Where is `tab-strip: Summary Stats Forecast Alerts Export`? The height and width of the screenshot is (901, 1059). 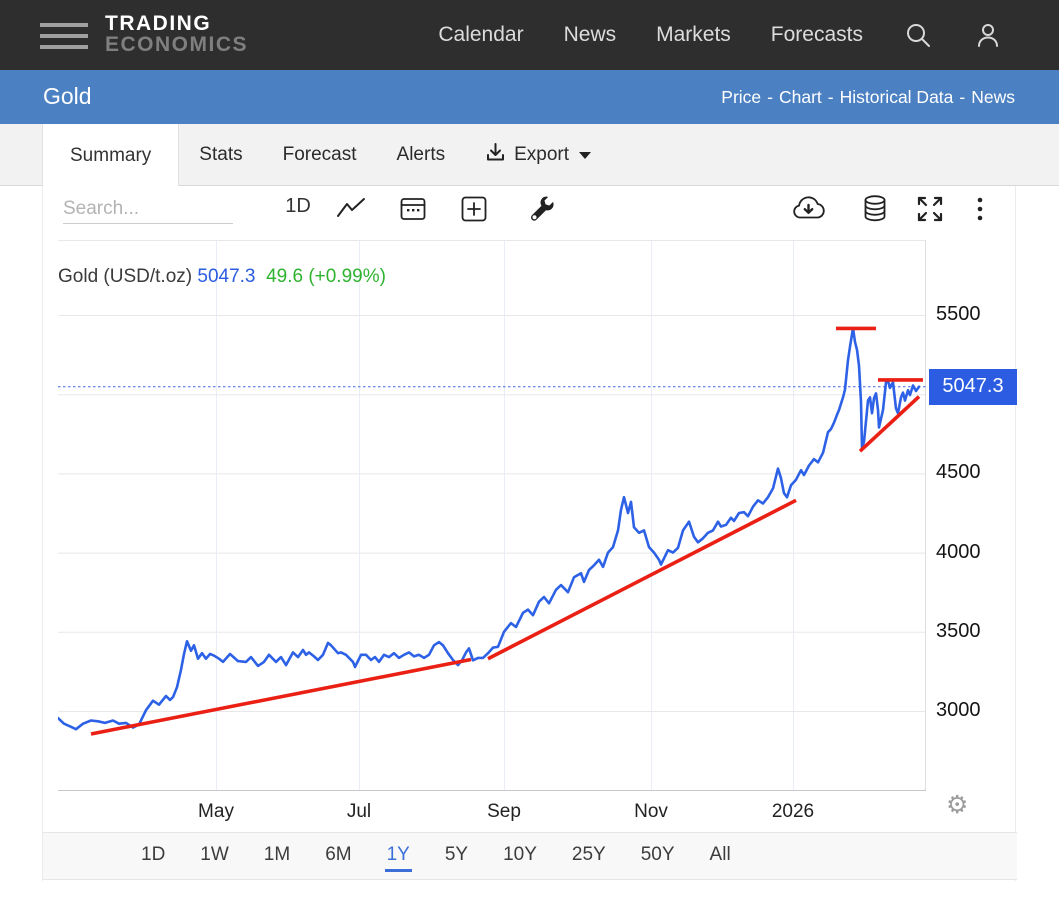
tab-strip: Summary Stats Forecast Alerts Export is located at coordinates (529, 155).